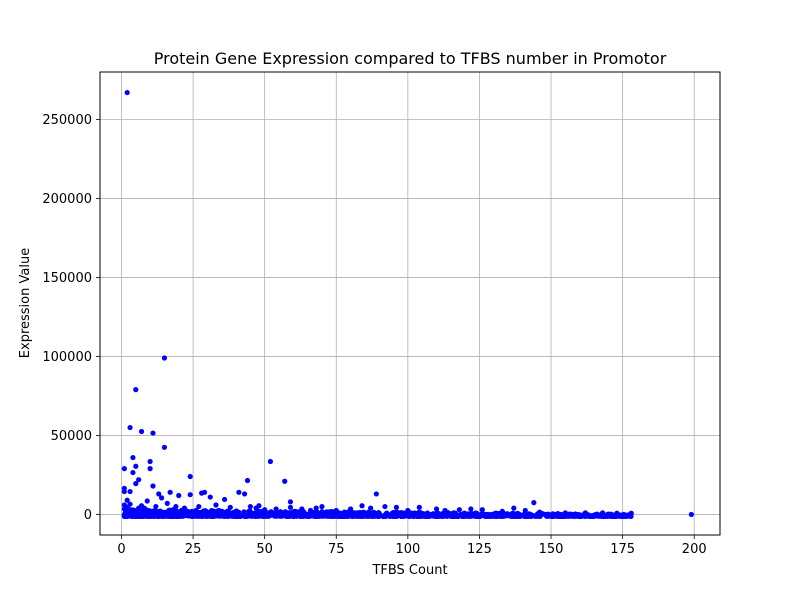 The height and width of the screenshot is (604, 800). What do you see at coordinates (622, 549) in the screenshot?
I see `x-tick-label: 175` at bounding box center [622, 549].